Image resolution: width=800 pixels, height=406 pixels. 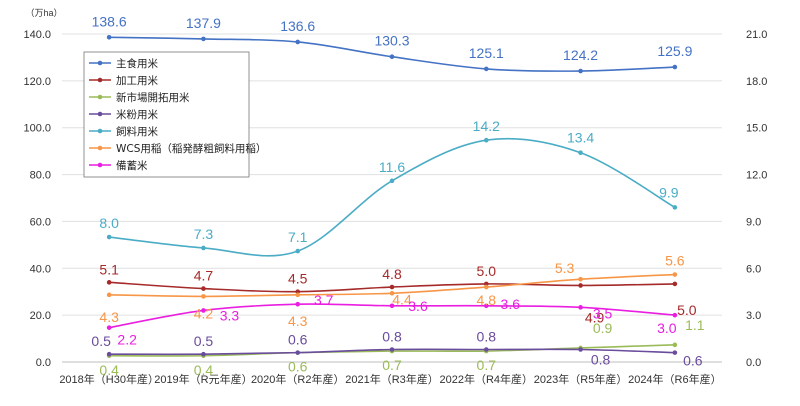 I want to click on data-label: 3.0, so click(x=667, y=328).